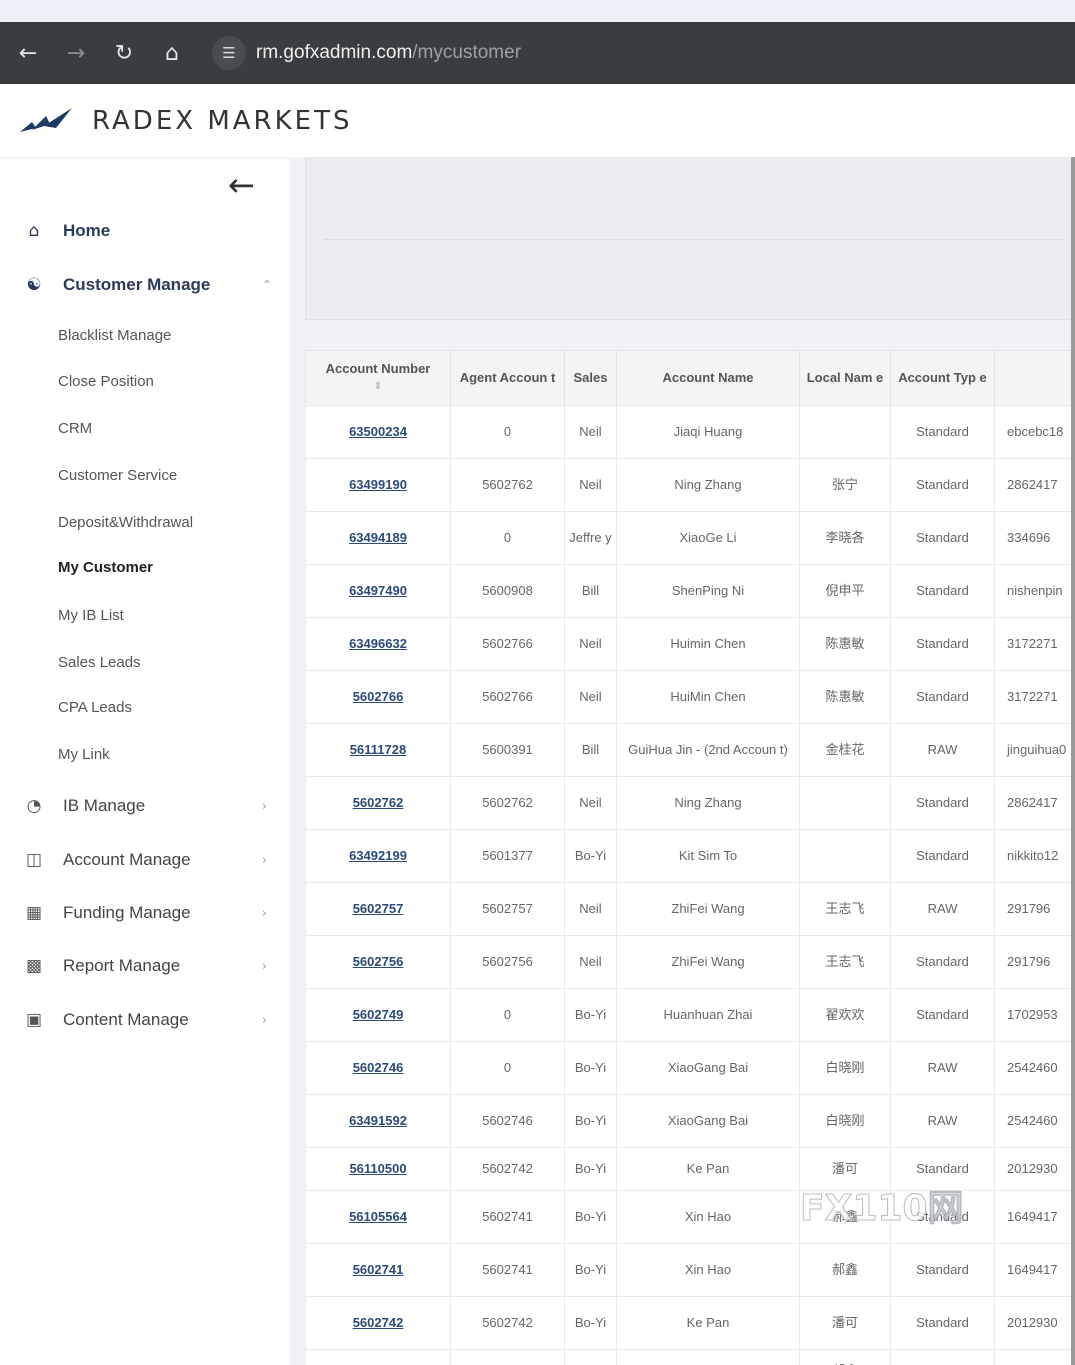  Describe the element at coordinates (126, 522) in the screenshot. I see `sidebar-subitem-deposit-withdrawal: Deposit&Withdrawal` at that location.